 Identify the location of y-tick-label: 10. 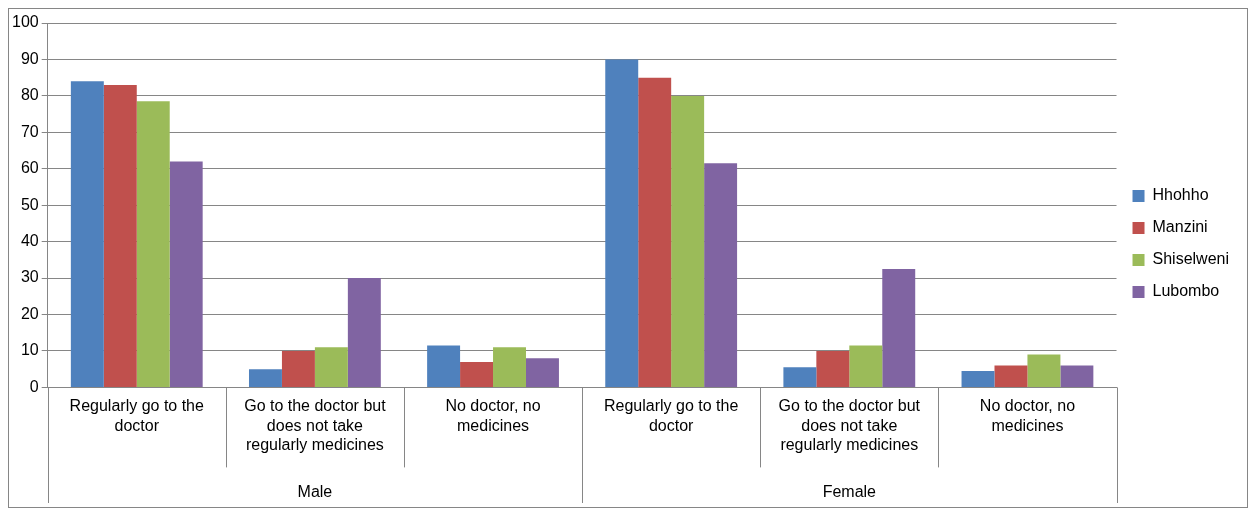
(29, 350).